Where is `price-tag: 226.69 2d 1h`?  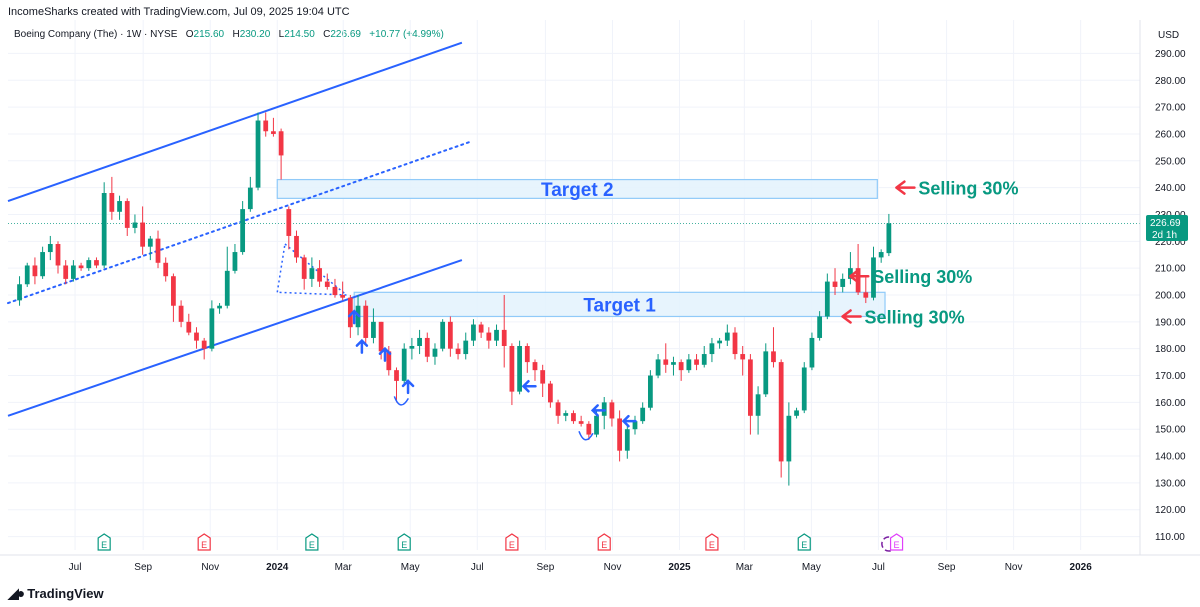 price-tag: 226.69 2d 1h is located at coordinates (1167, 228).